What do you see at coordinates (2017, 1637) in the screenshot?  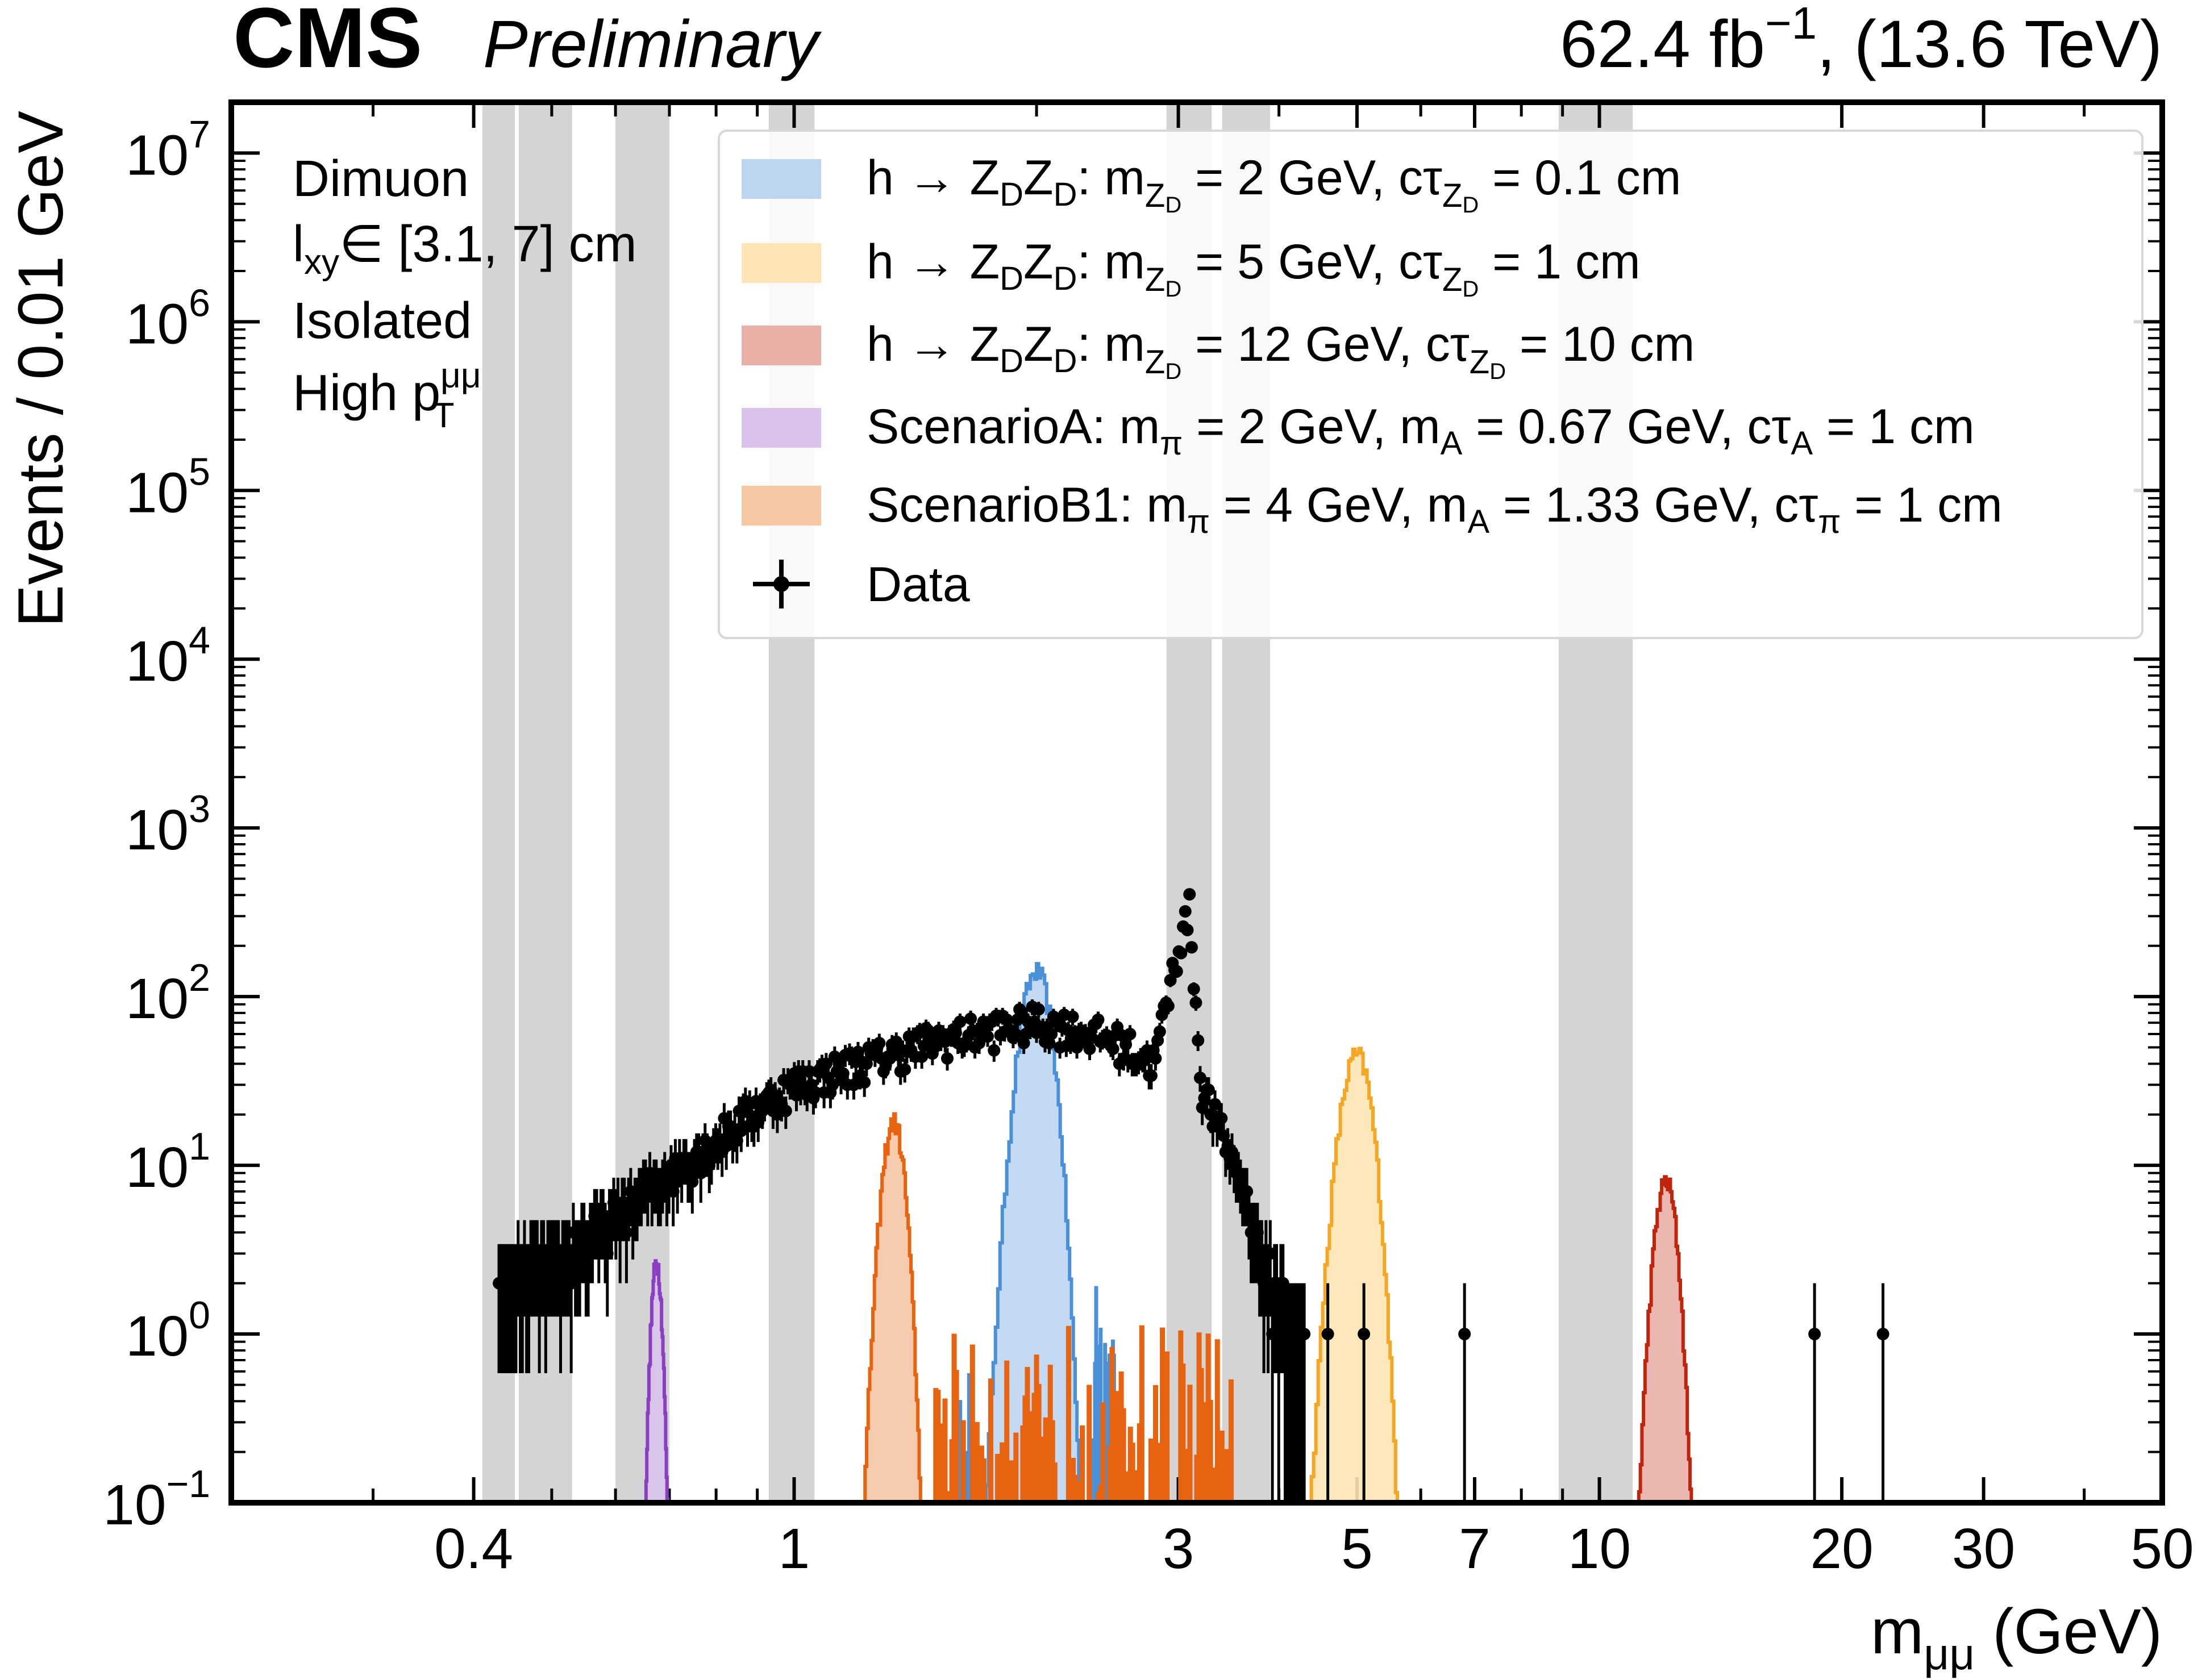 I see `x-axis-label: mμμ (GeV)` at bounding box center [2017, 1637].